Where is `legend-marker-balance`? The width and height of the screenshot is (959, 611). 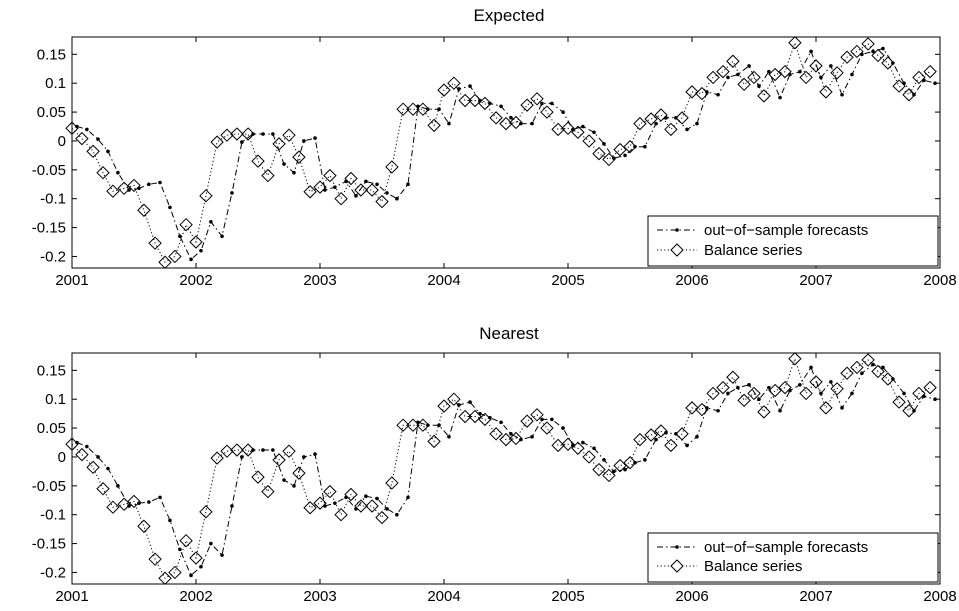 legend-marker-balance is located at coordinates (677, 566).